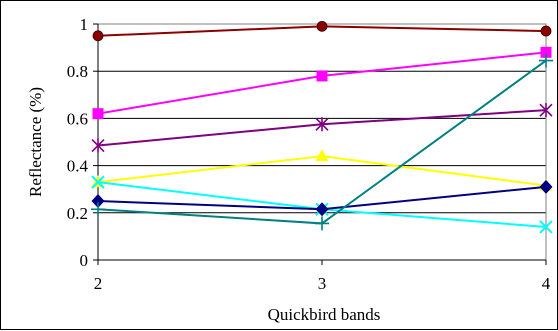 The image size is (558, 331). I want to click on y-tick-label: 0.2, so click(77, 213).